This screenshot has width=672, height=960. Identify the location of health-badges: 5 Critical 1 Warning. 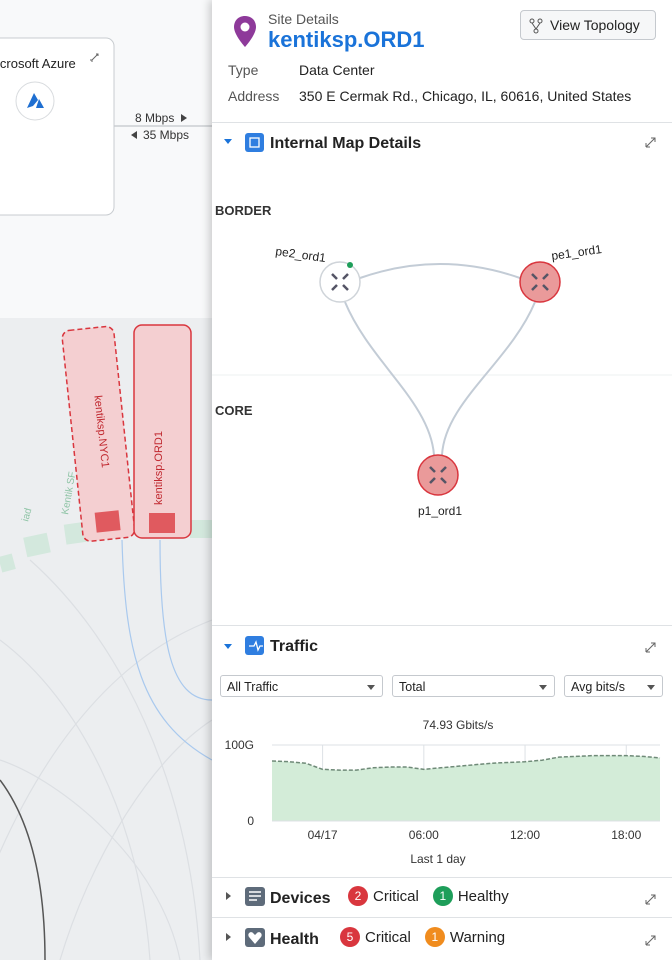
(429, 937).